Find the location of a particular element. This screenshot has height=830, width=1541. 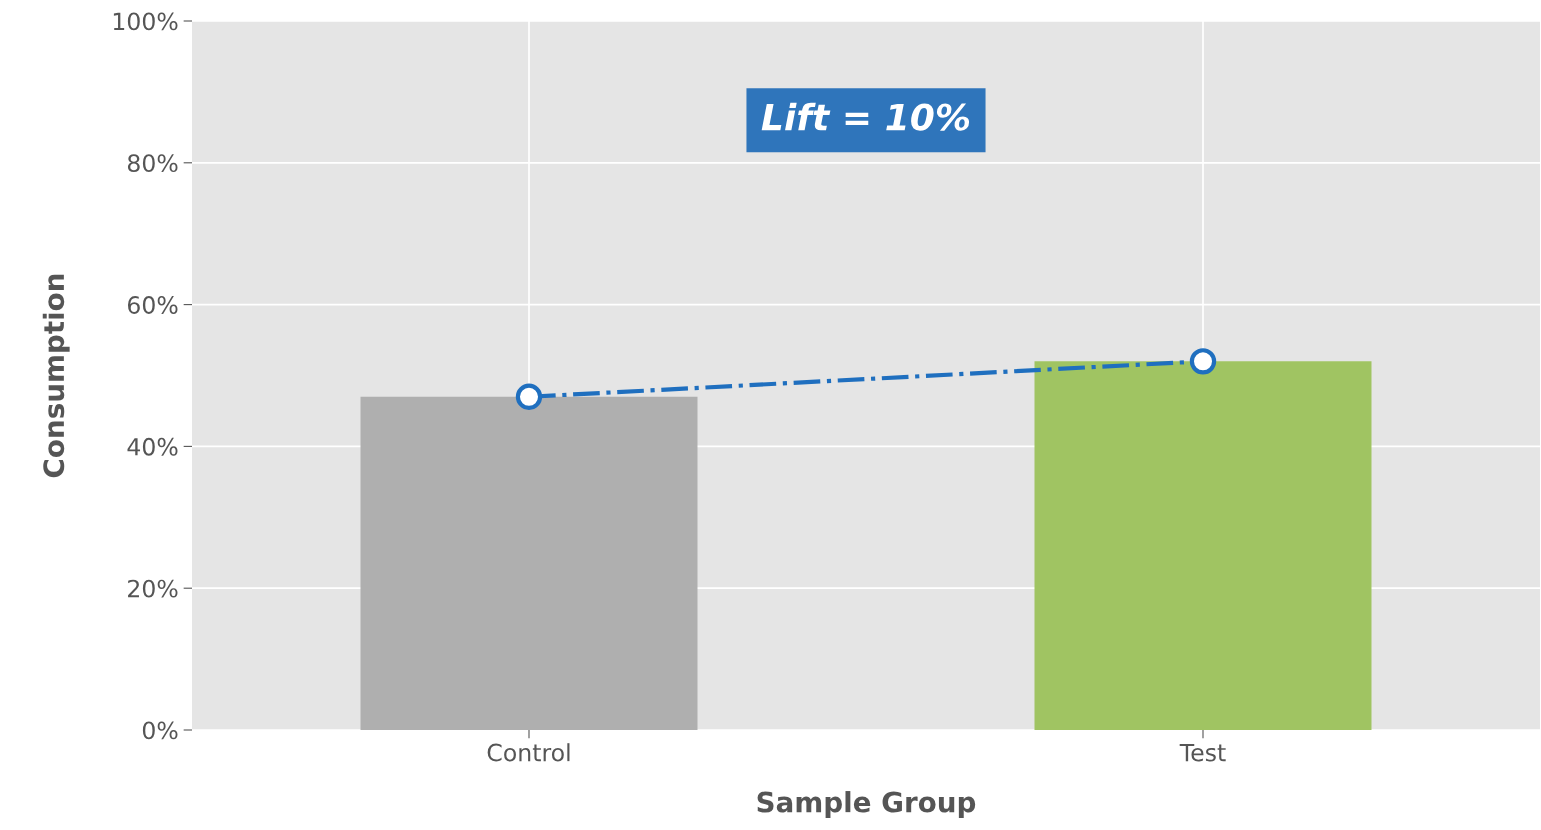

y-tick-label: 20% is located at coordinates (153, 588).